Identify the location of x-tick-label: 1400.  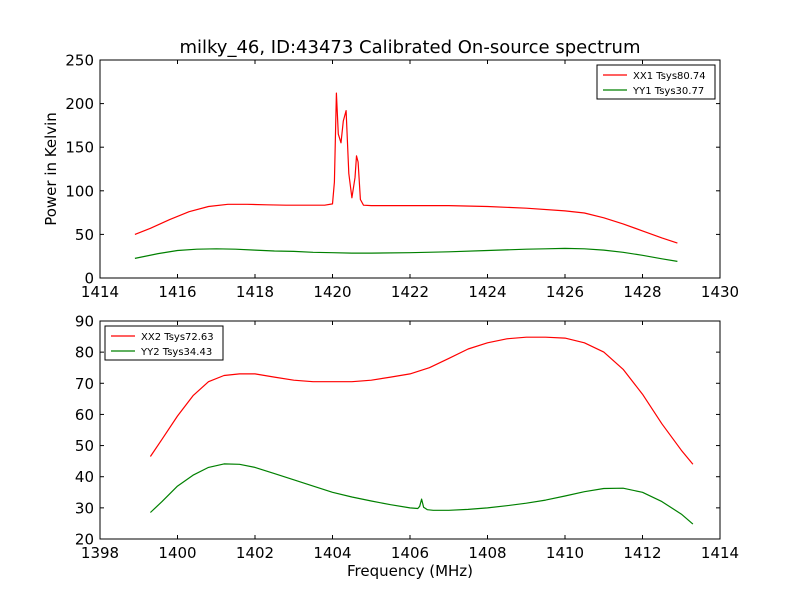
(177, 553).